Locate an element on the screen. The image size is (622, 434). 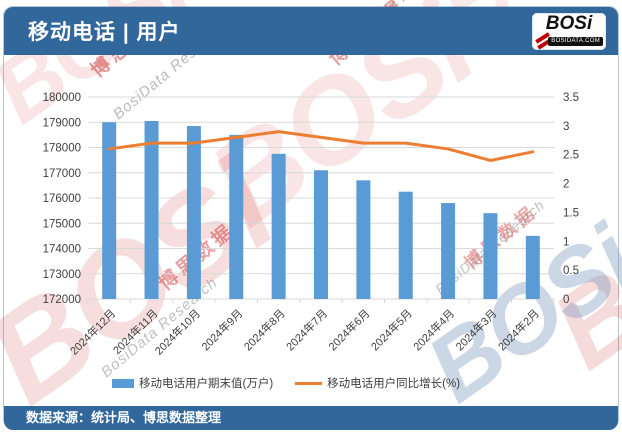
bar-2024年11月 is located at coordinates (151, 209).